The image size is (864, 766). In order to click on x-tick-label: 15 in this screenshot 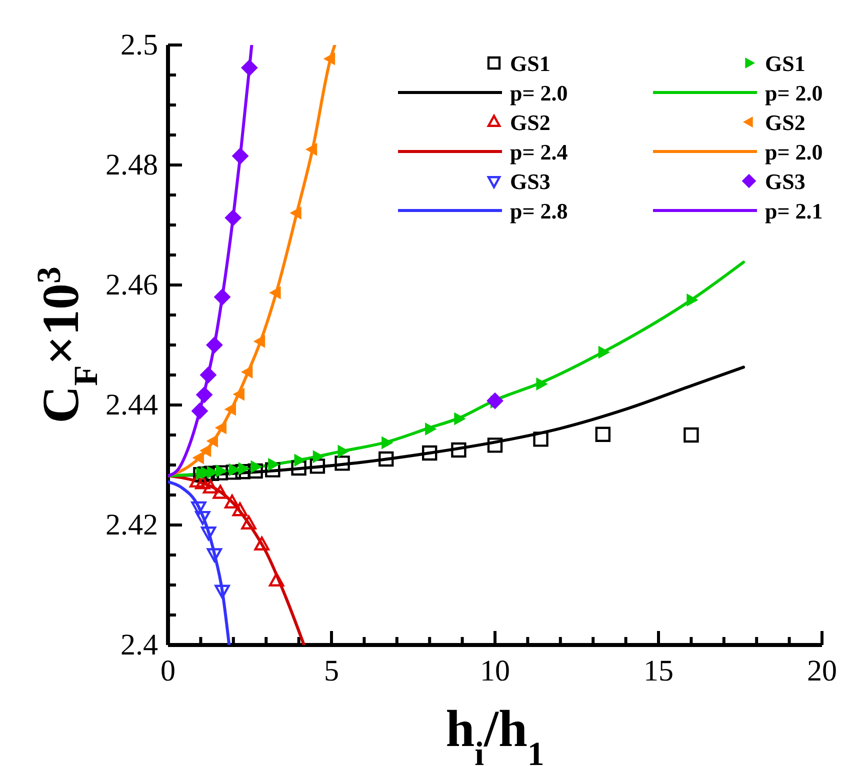, I will do `click(659, 671)`.